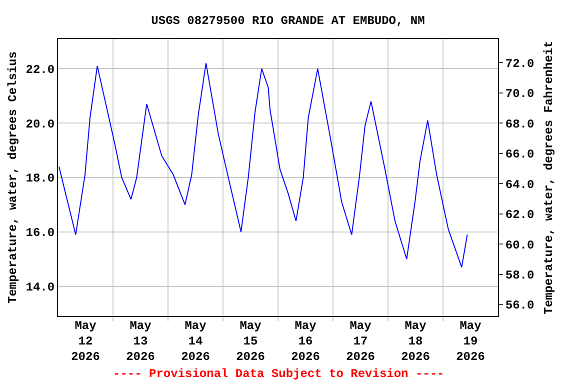 This screenshot has height=384, width=576. I want to click on y2-tick-label: 66.0, so click(519, 155).